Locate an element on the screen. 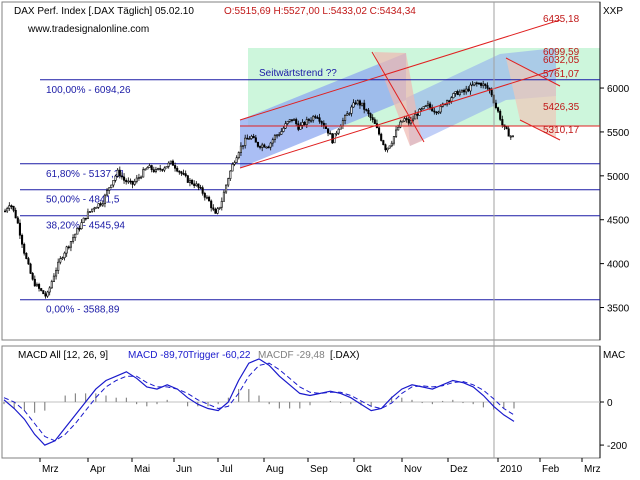 Image resolution: width=640 pixels, height=480 pixels. price-tick-label: 4500 is located at coordinates (618, 221).